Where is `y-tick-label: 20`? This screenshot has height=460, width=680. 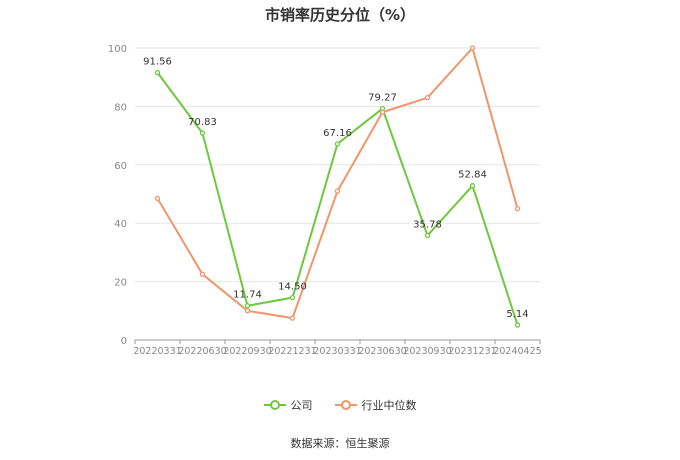 y-tick-label: 20 is located at coordinates (120, 283).